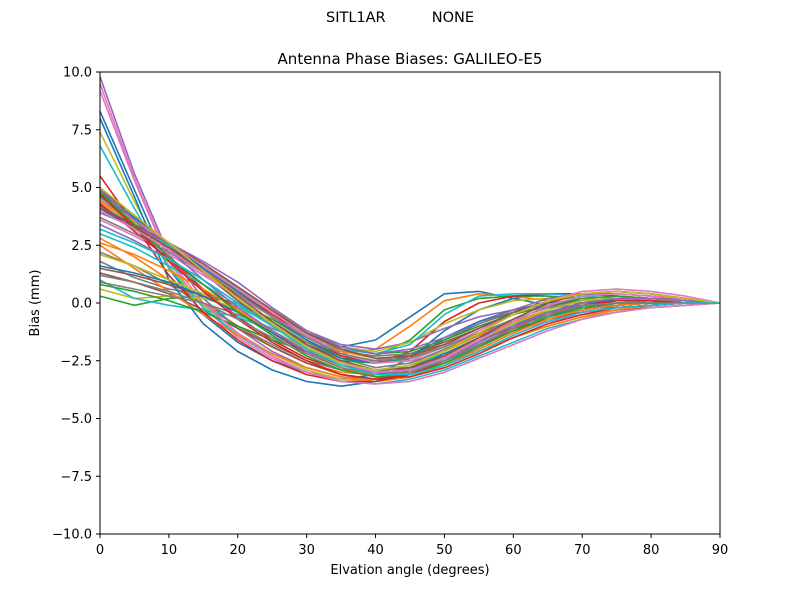  I want to click on figure-suptitle: SITL1AR NONE, so click(400, 18).